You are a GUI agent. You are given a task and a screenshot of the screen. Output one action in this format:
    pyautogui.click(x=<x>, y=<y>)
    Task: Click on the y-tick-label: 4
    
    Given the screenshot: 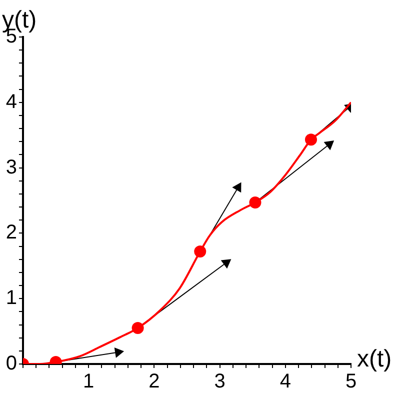 What is the action you would take?
    pyautogui.click(x=11, y=101)
    